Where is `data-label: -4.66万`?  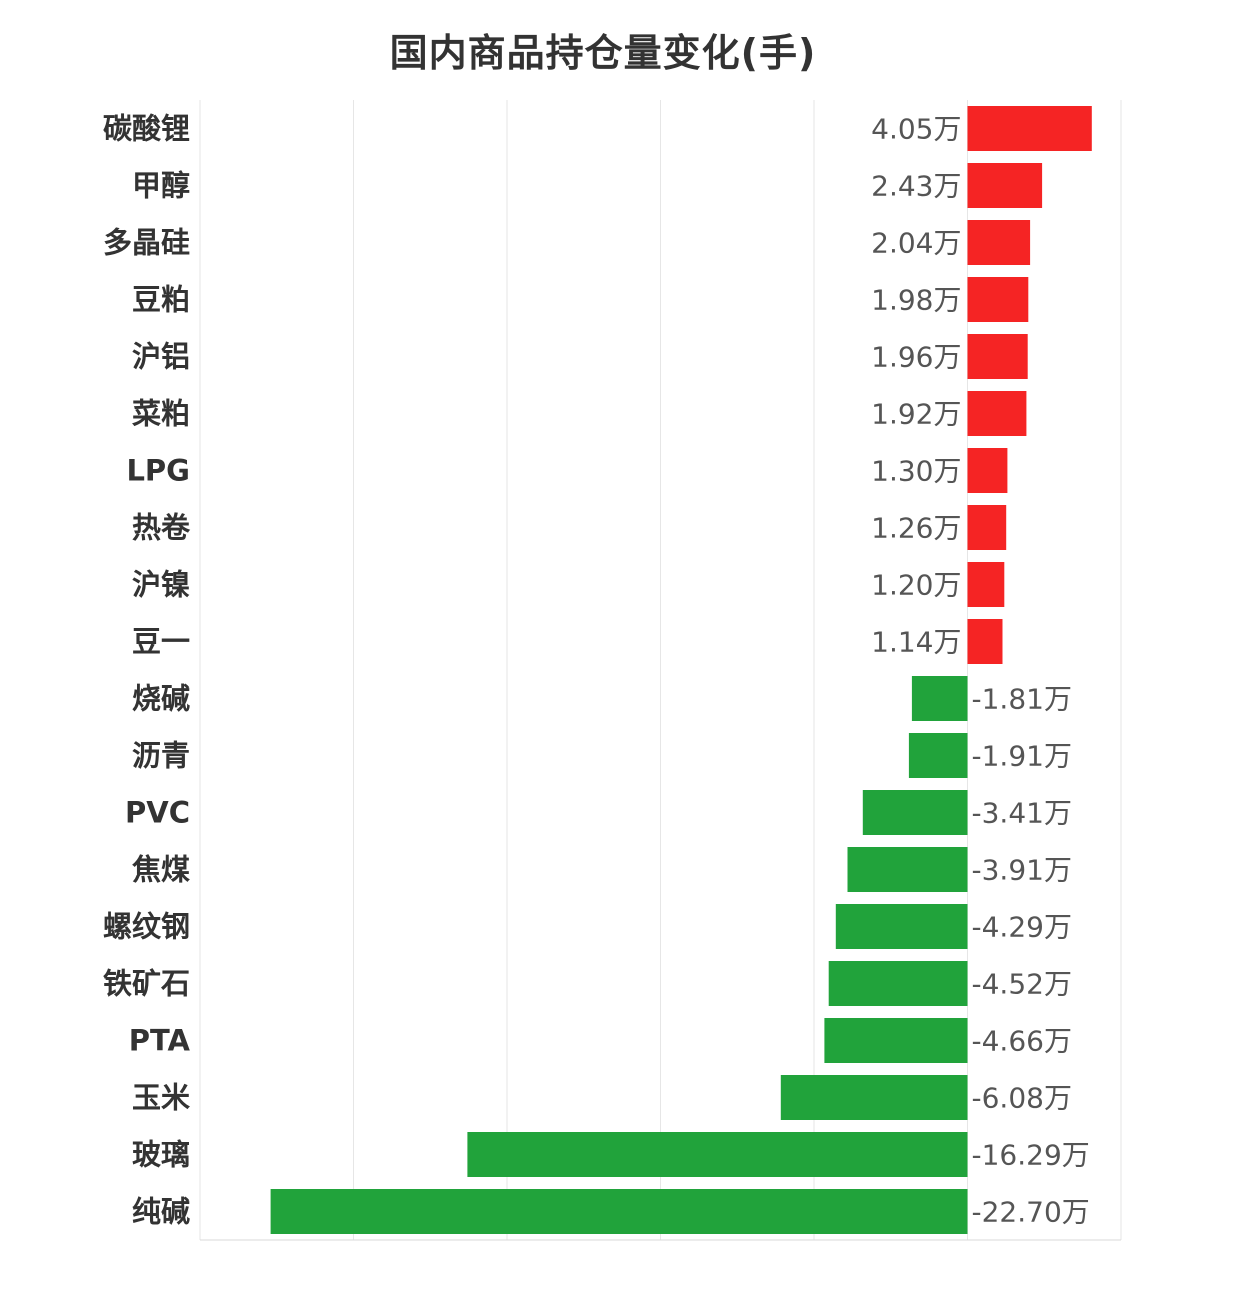 data-label: -4.66万 is located at coordinates (1022, 1041).